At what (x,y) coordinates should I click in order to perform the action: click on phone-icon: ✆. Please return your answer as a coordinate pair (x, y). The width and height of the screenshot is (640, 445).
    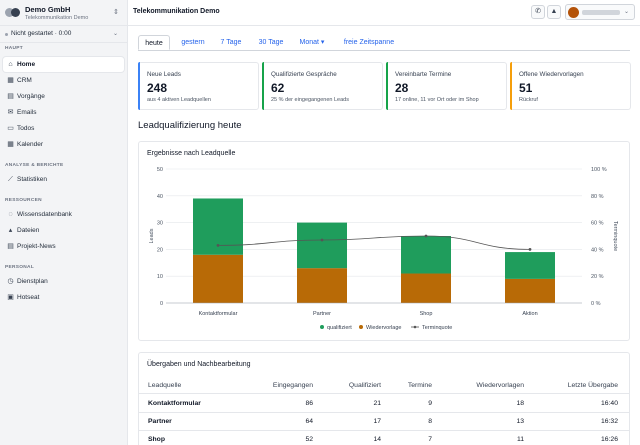
    Looking at the image, I should click on (538, 12).